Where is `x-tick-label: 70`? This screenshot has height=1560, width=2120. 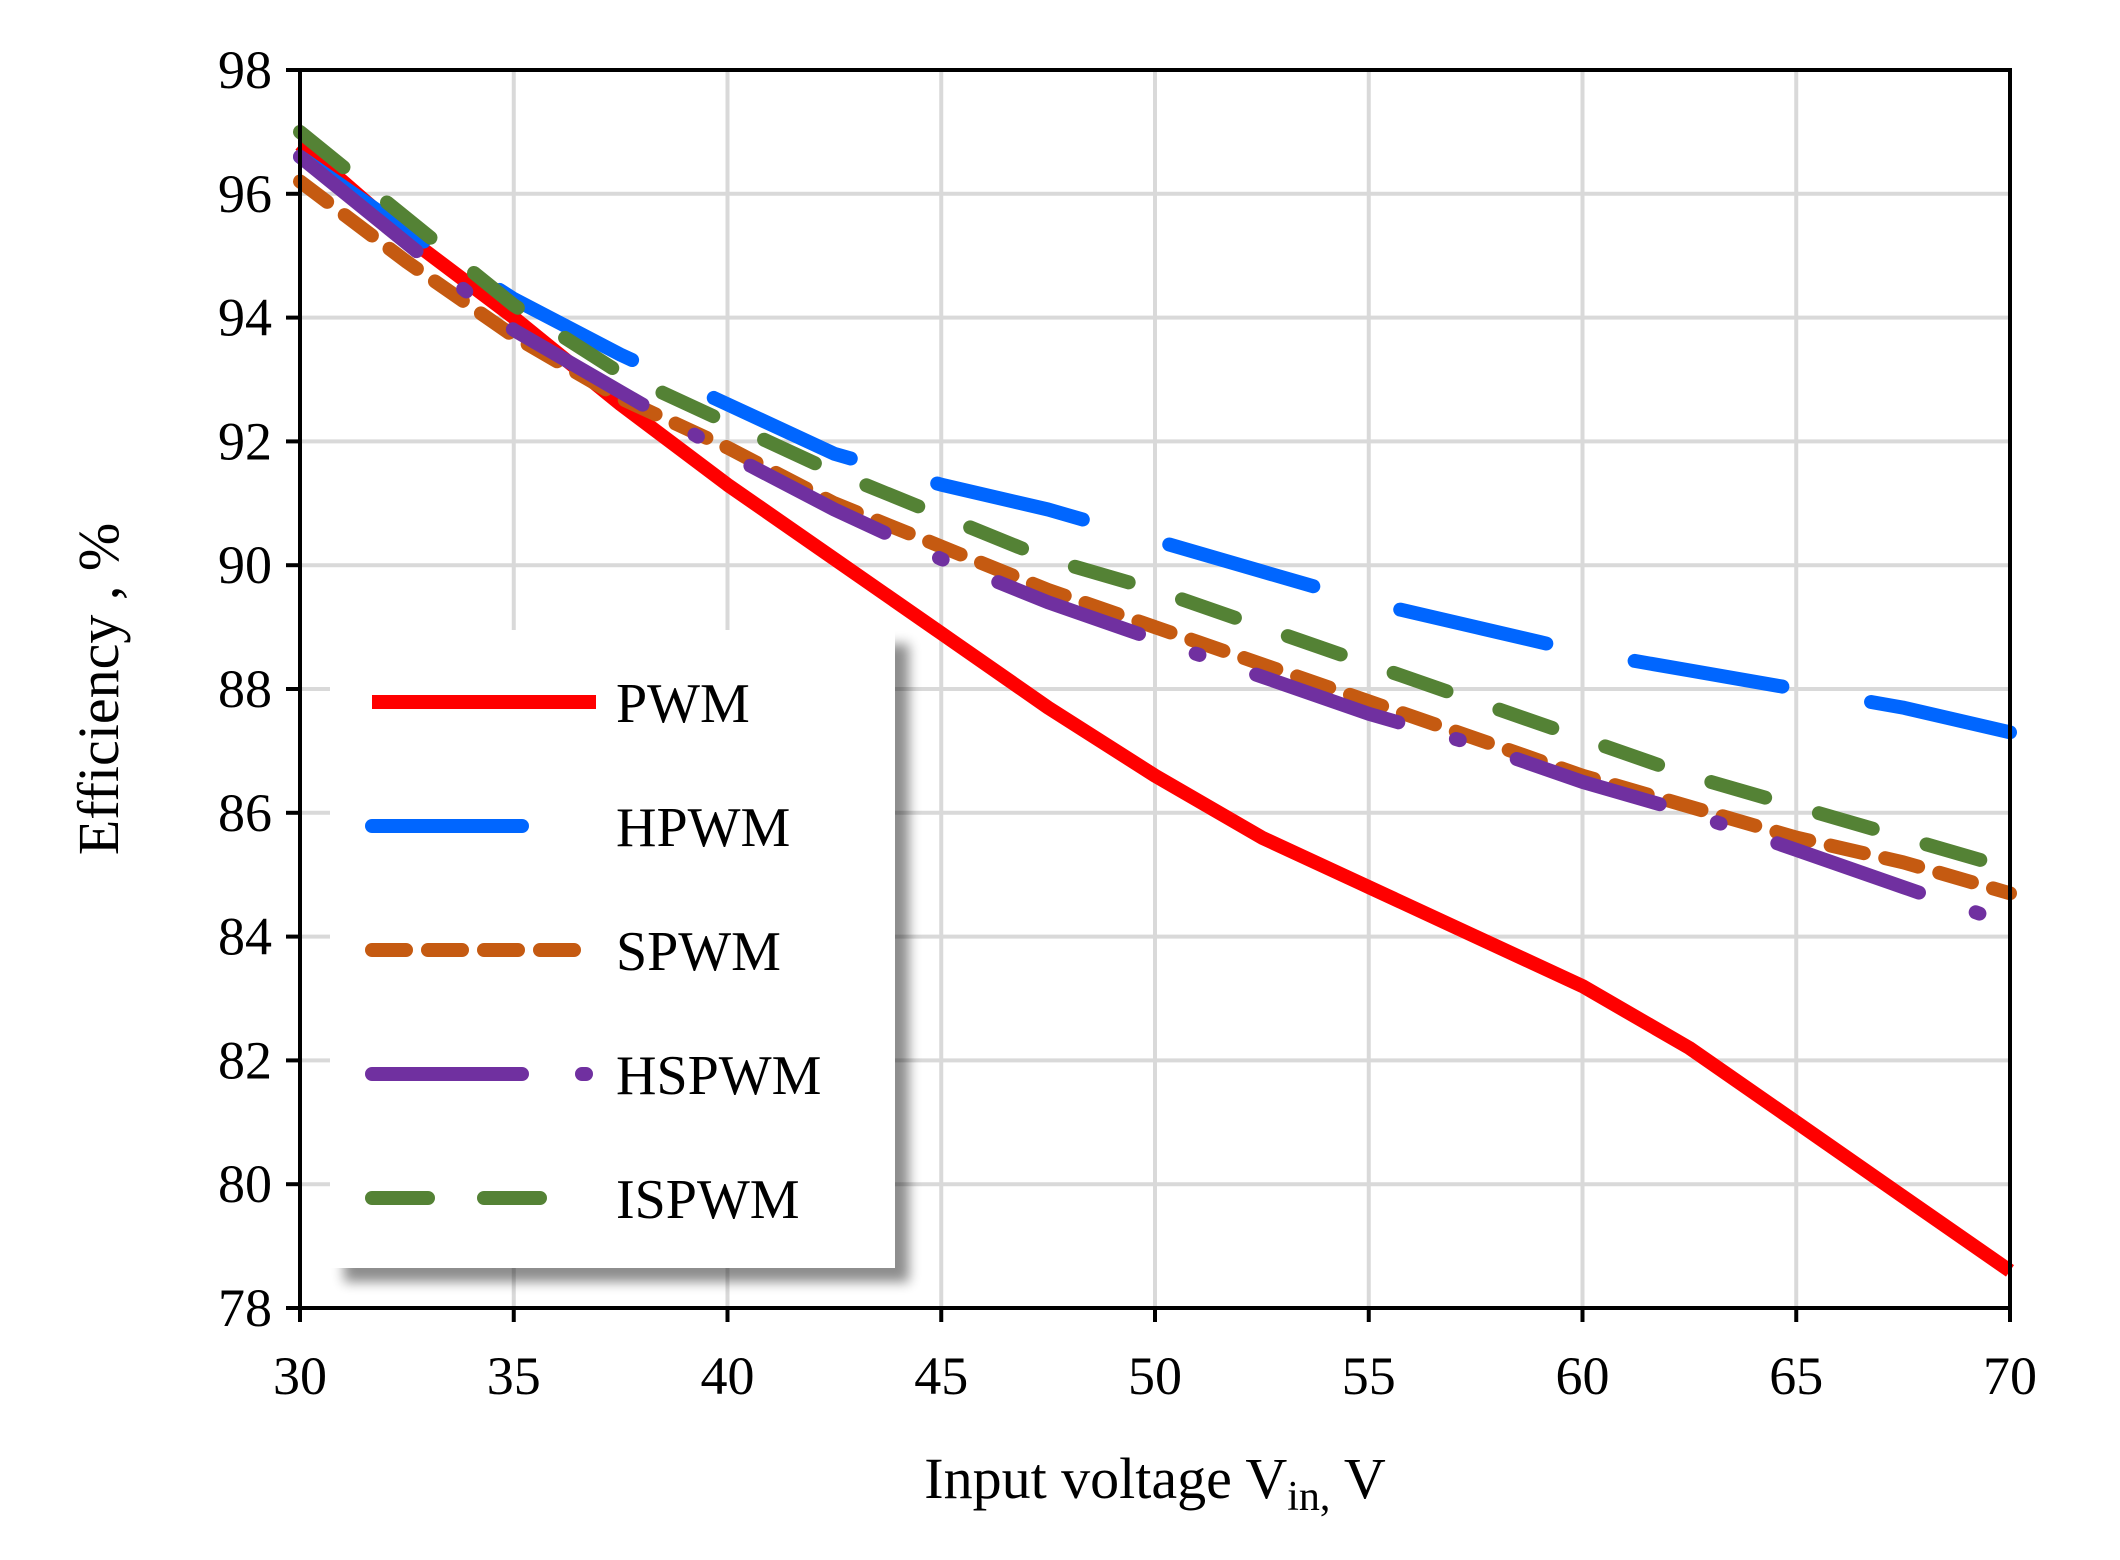
x-tick-label: 70 is located at coordinates (2010, 1376).